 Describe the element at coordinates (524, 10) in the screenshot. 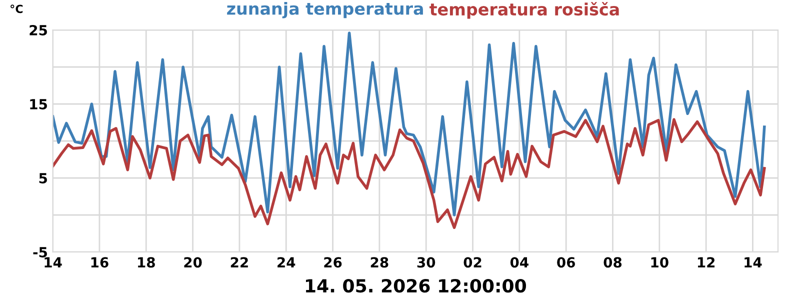

I see `text: temperatura rosišča` at that location.